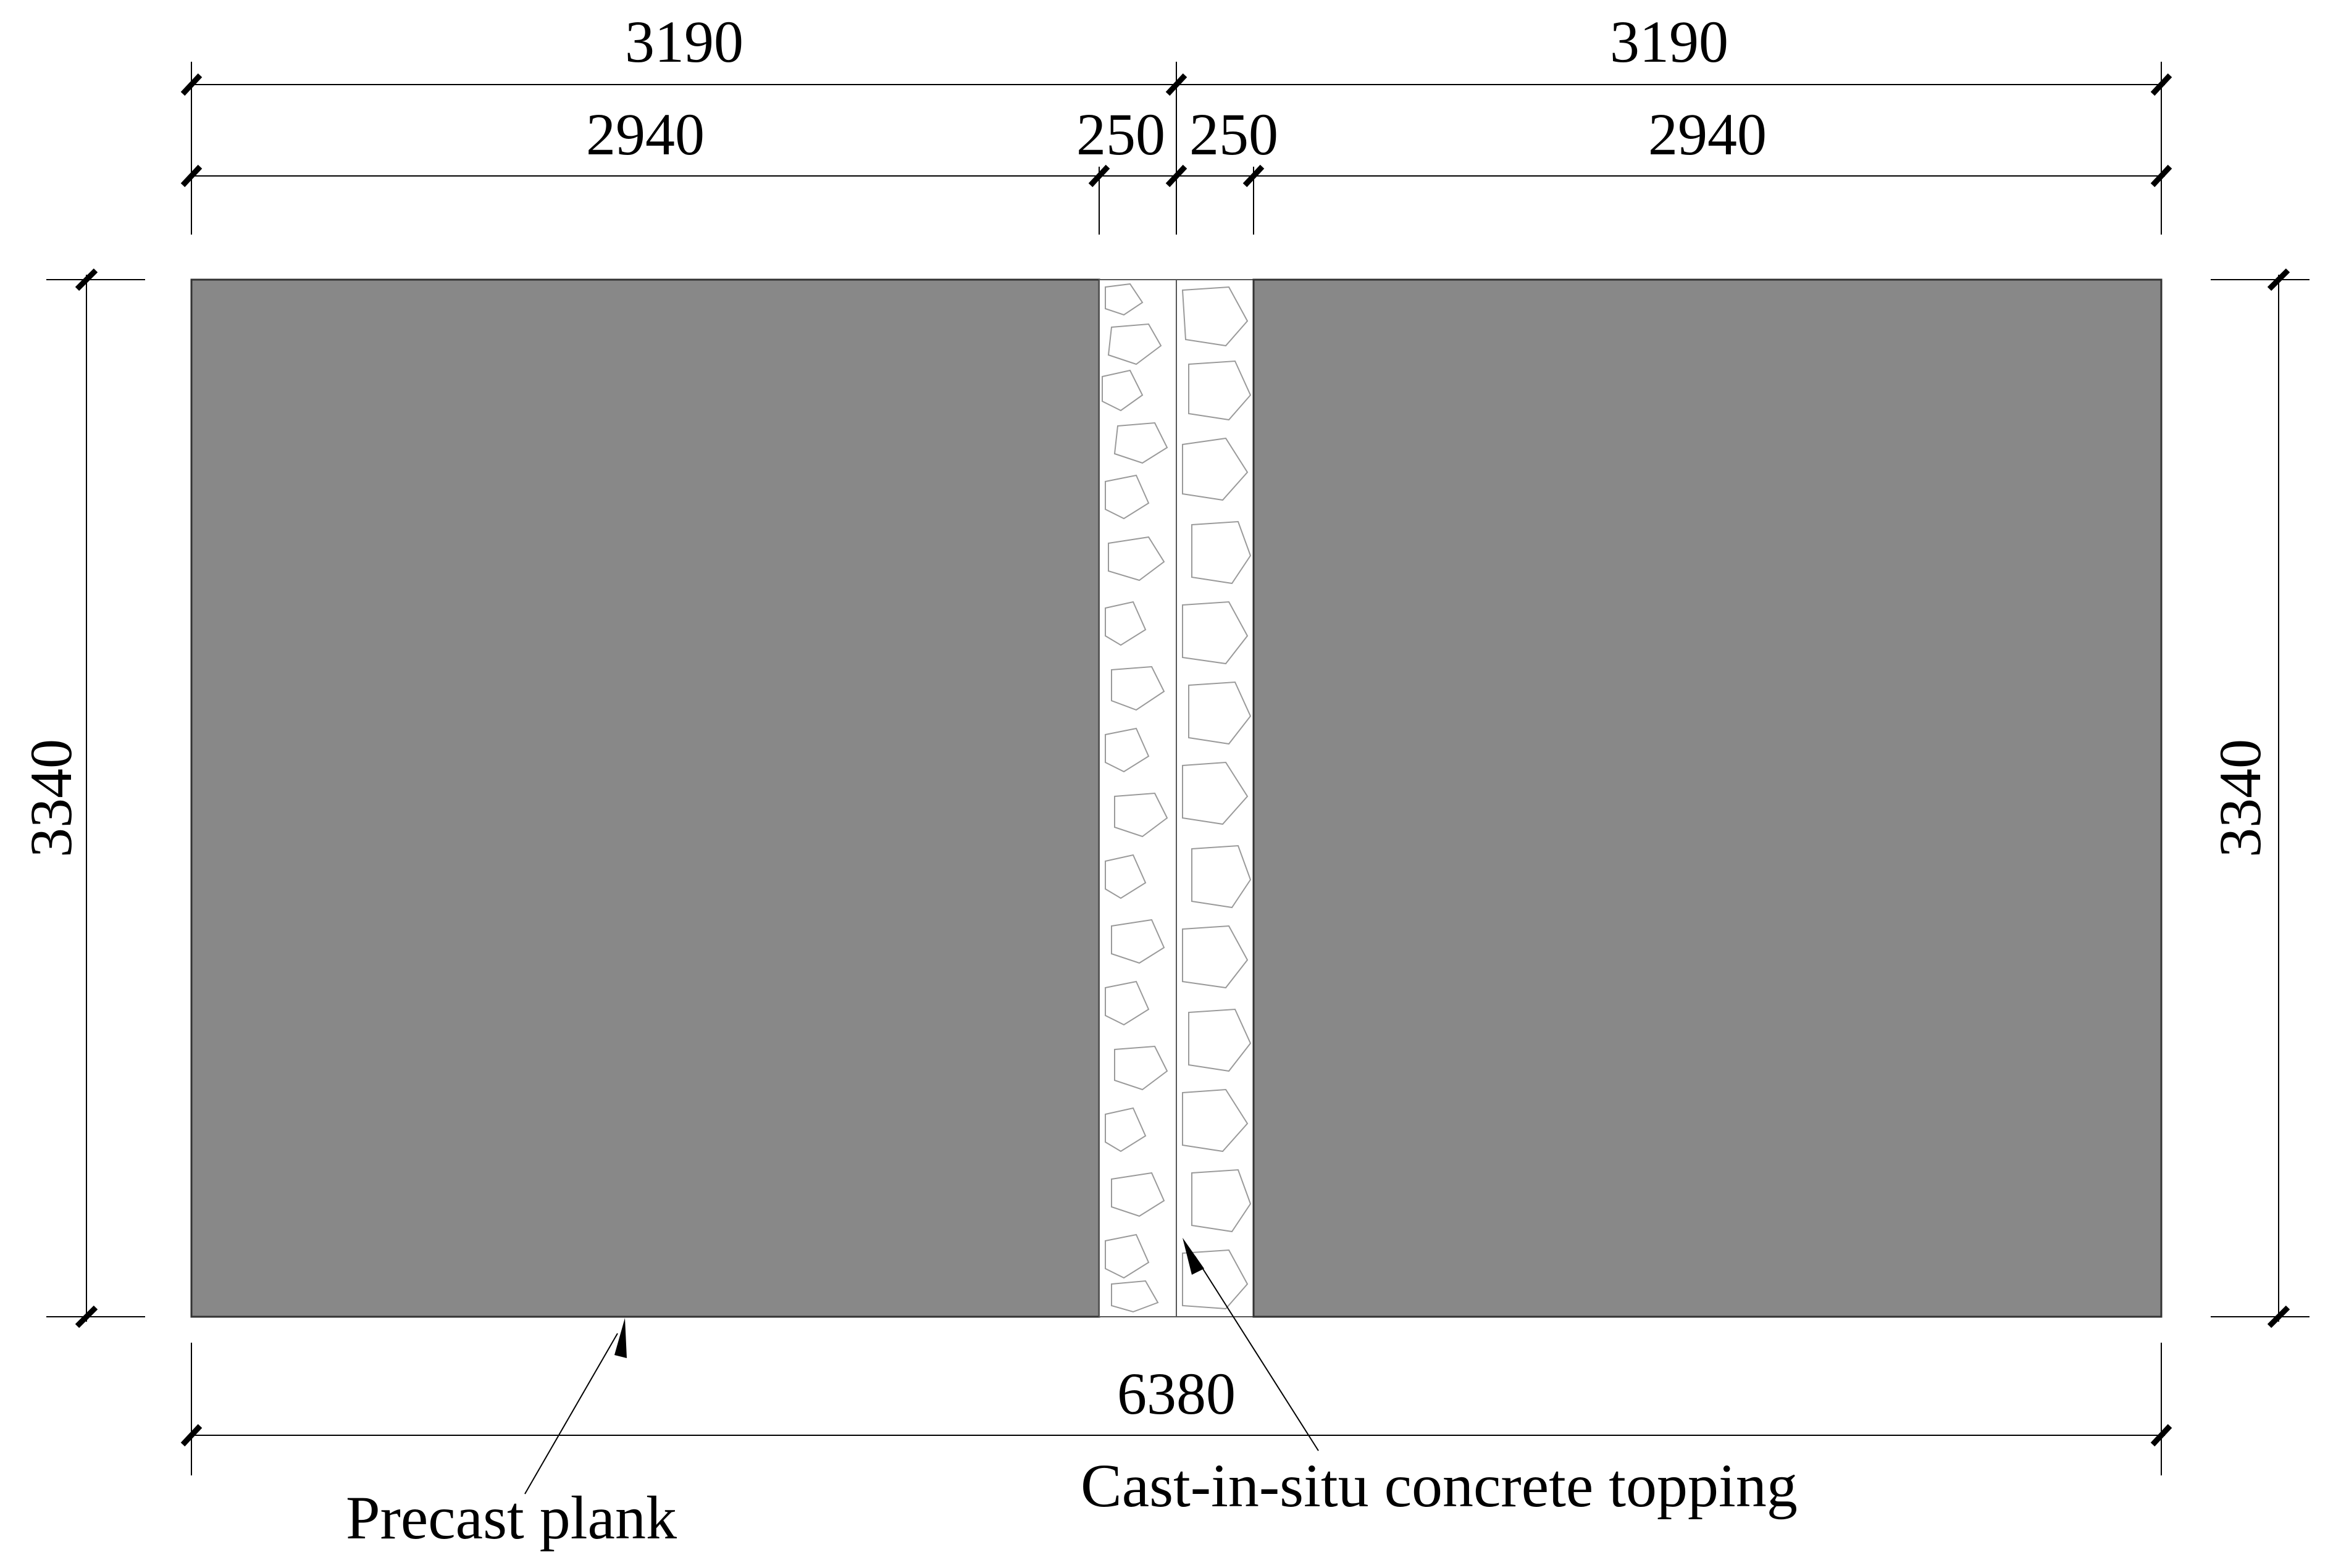 The image size is (2341, 1568). What do you see at coordinates (571, 1414) in the screenshot?
I see `leader-precast-plank` at bounding box center [571, 1414].